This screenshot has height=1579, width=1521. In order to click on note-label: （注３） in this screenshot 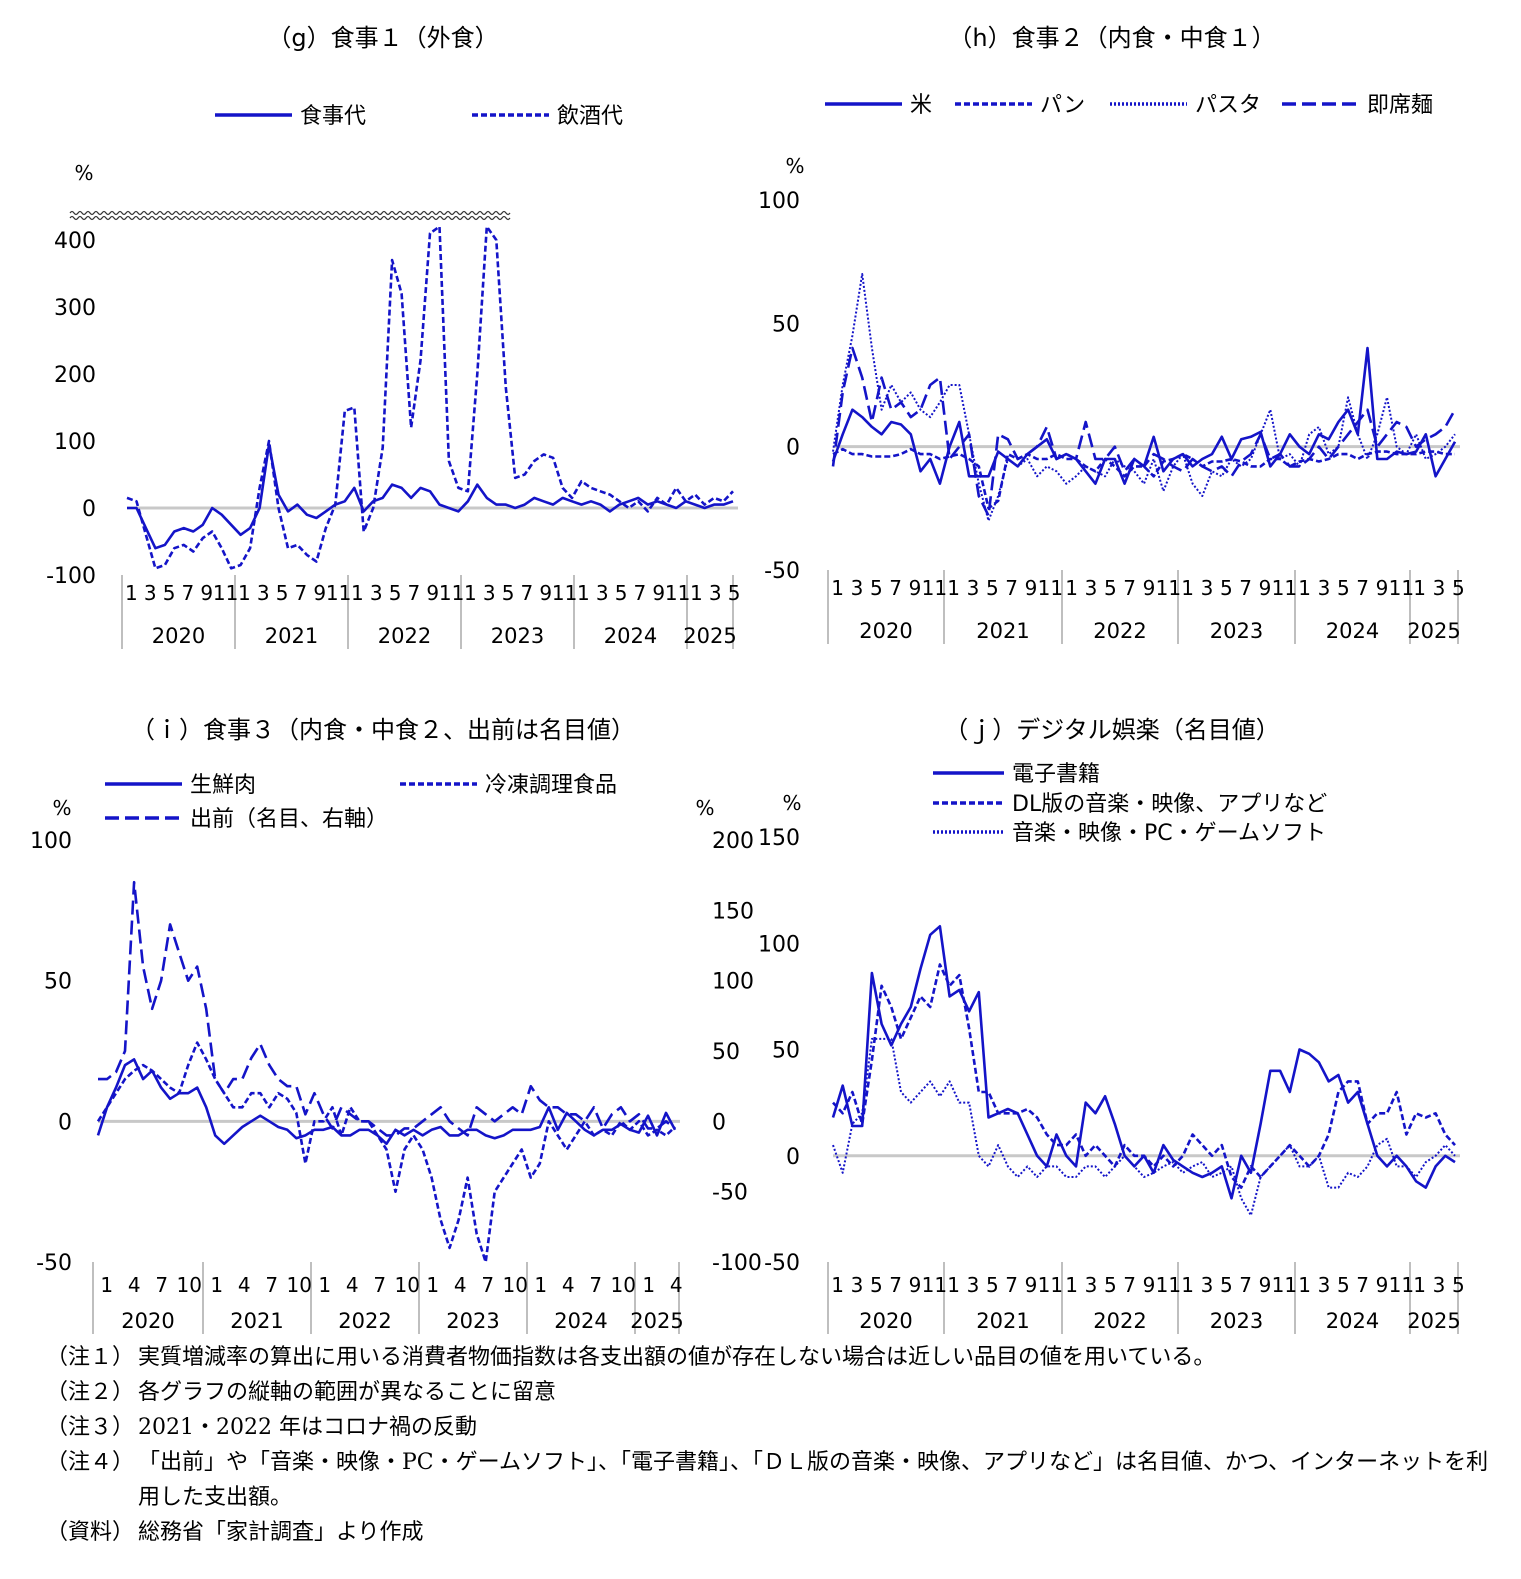, I will do `click(90, 1427)`.